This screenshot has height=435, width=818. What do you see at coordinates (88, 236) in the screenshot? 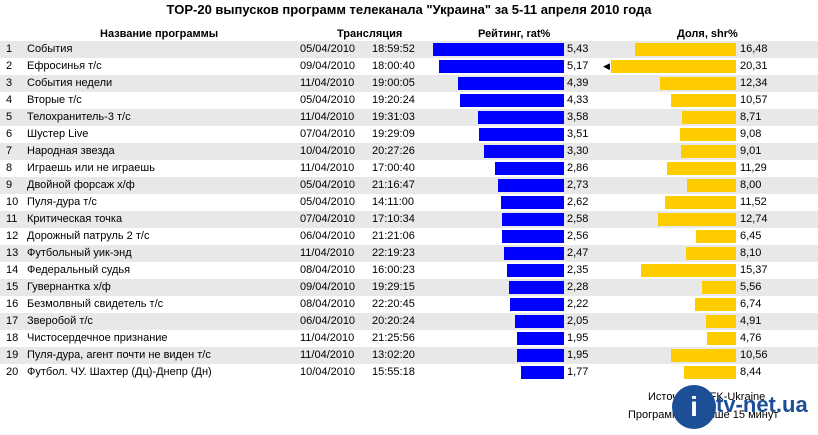
I see `program-name: Дорожный патруль 2 т/с` at bounding box center [88, 236].